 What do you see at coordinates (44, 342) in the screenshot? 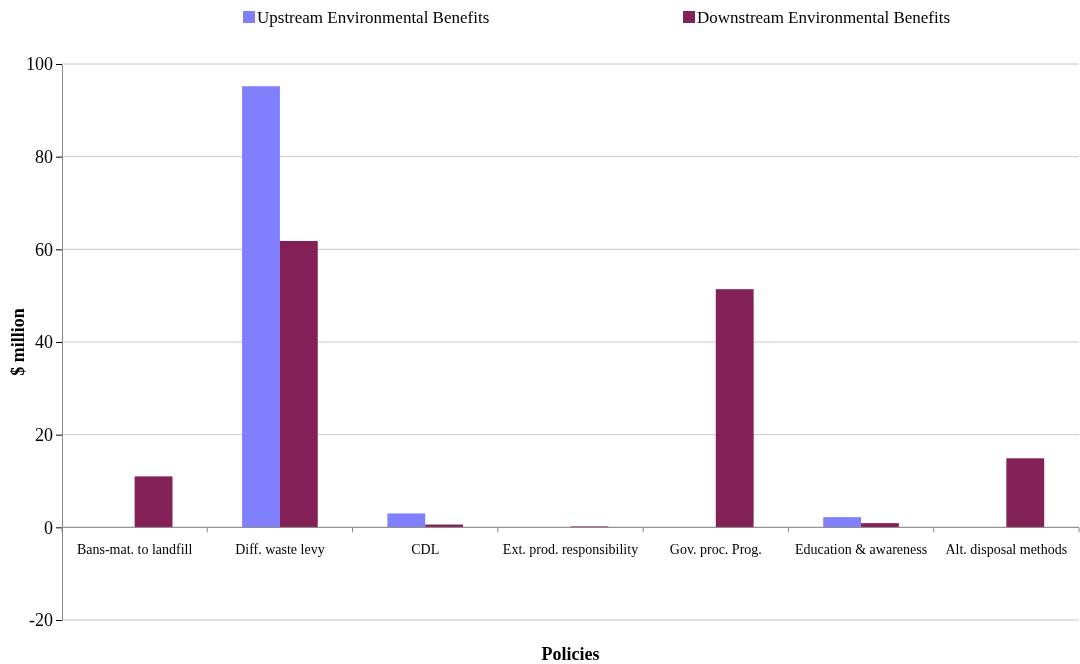
I see `y-tick-label: 40` at bounding box center [44, 342].